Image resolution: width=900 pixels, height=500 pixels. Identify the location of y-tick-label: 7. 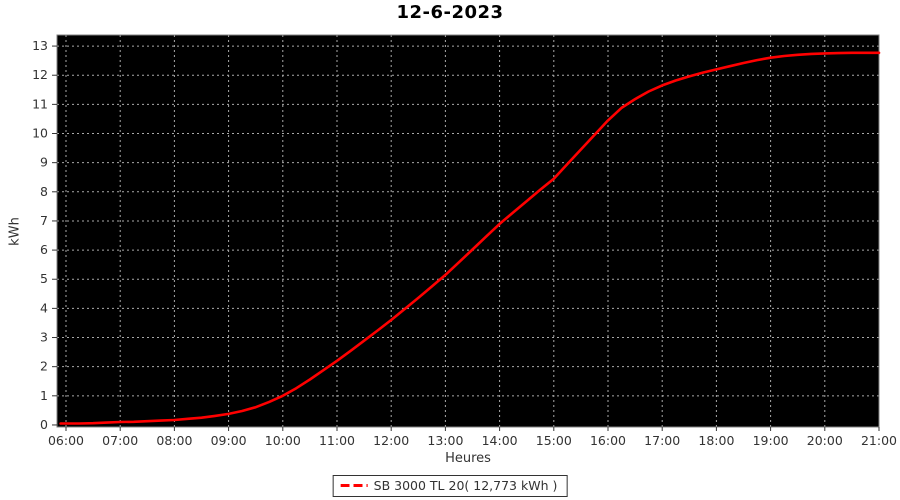
(44, 220).